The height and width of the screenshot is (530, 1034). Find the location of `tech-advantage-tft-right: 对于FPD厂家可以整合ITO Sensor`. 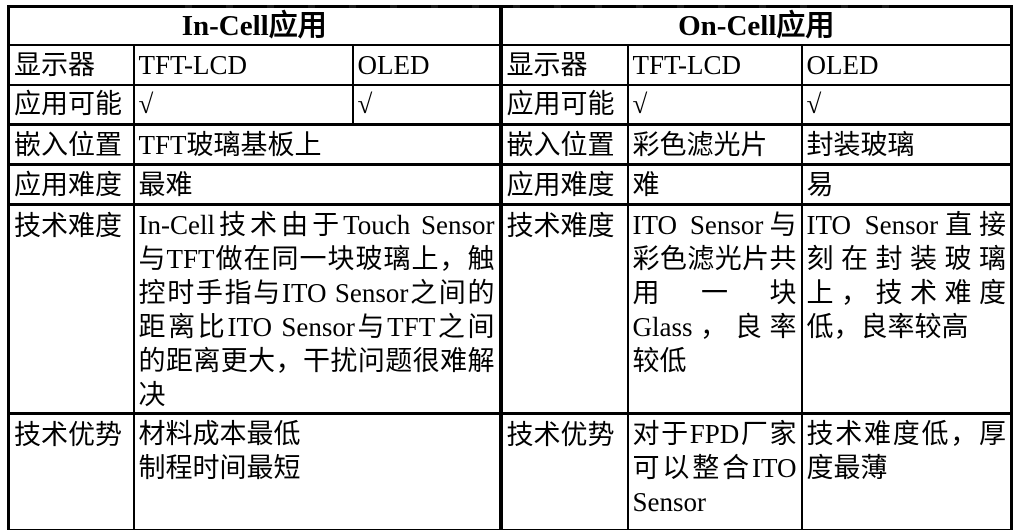

tech-advantage-tft-right: 对于FPD厂家可以整合ITO Sensor is located at coordinates (714, 471).